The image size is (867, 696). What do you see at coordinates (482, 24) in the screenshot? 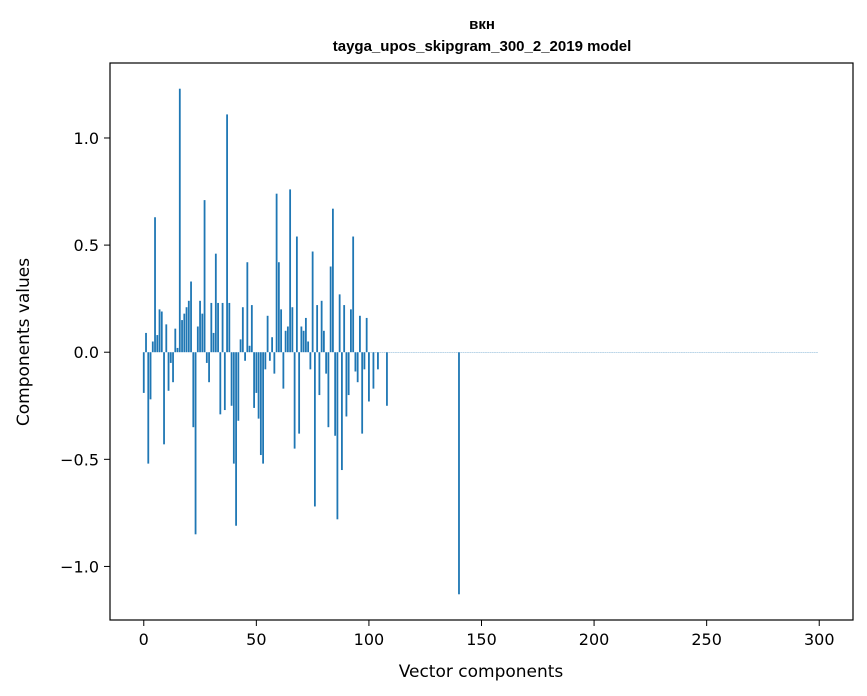
I see `chart-title: вкн` at bounding box center [482, 24].